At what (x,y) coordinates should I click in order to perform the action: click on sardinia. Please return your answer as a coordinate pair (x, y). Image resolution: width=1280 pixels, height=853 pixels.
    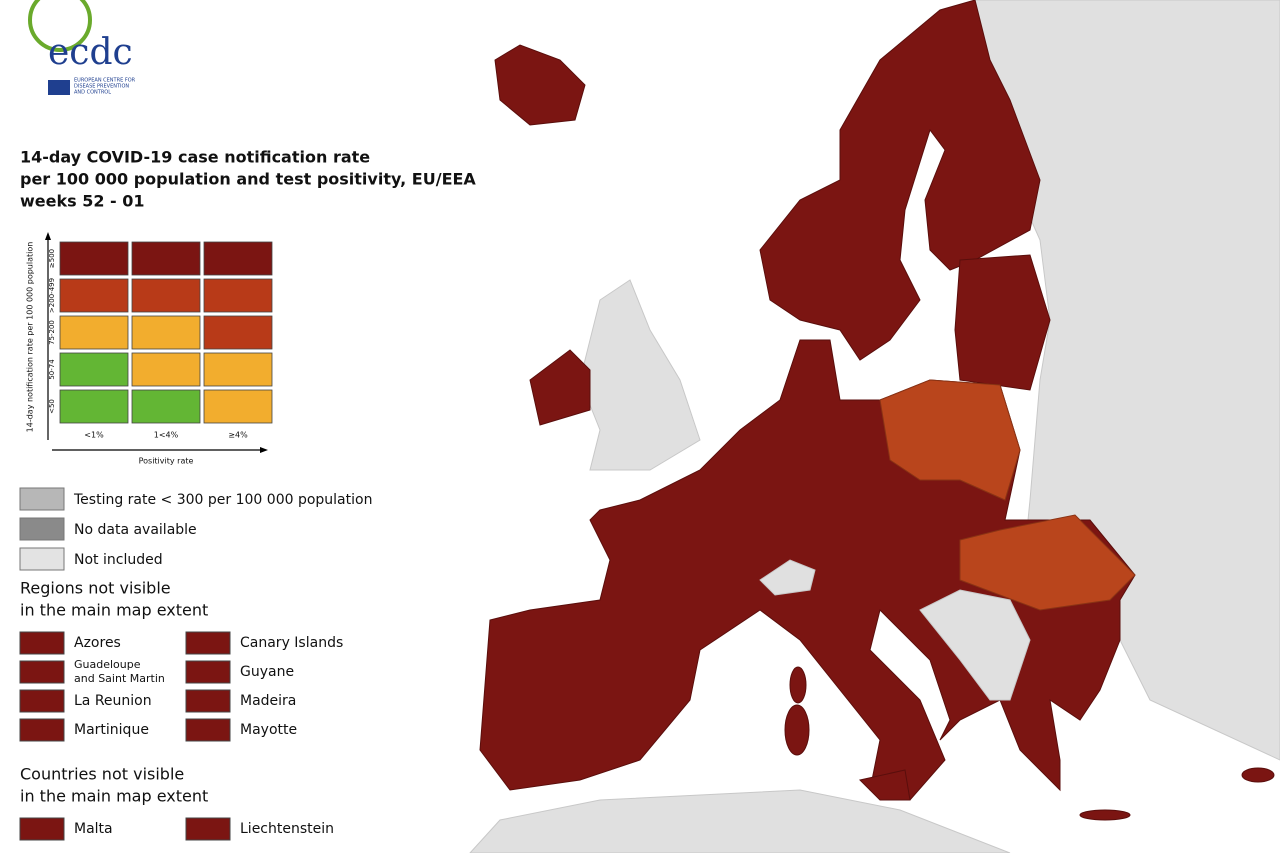
    Looking at the image, I should click on (797, 730).